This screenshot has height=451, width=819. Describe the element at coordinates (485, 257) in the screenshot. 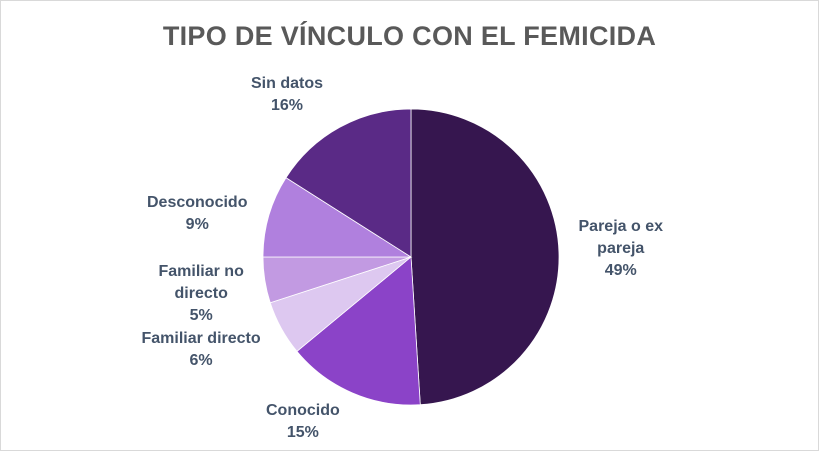

I see `pie-slice-pareja-o-ex-pareja` at that location.